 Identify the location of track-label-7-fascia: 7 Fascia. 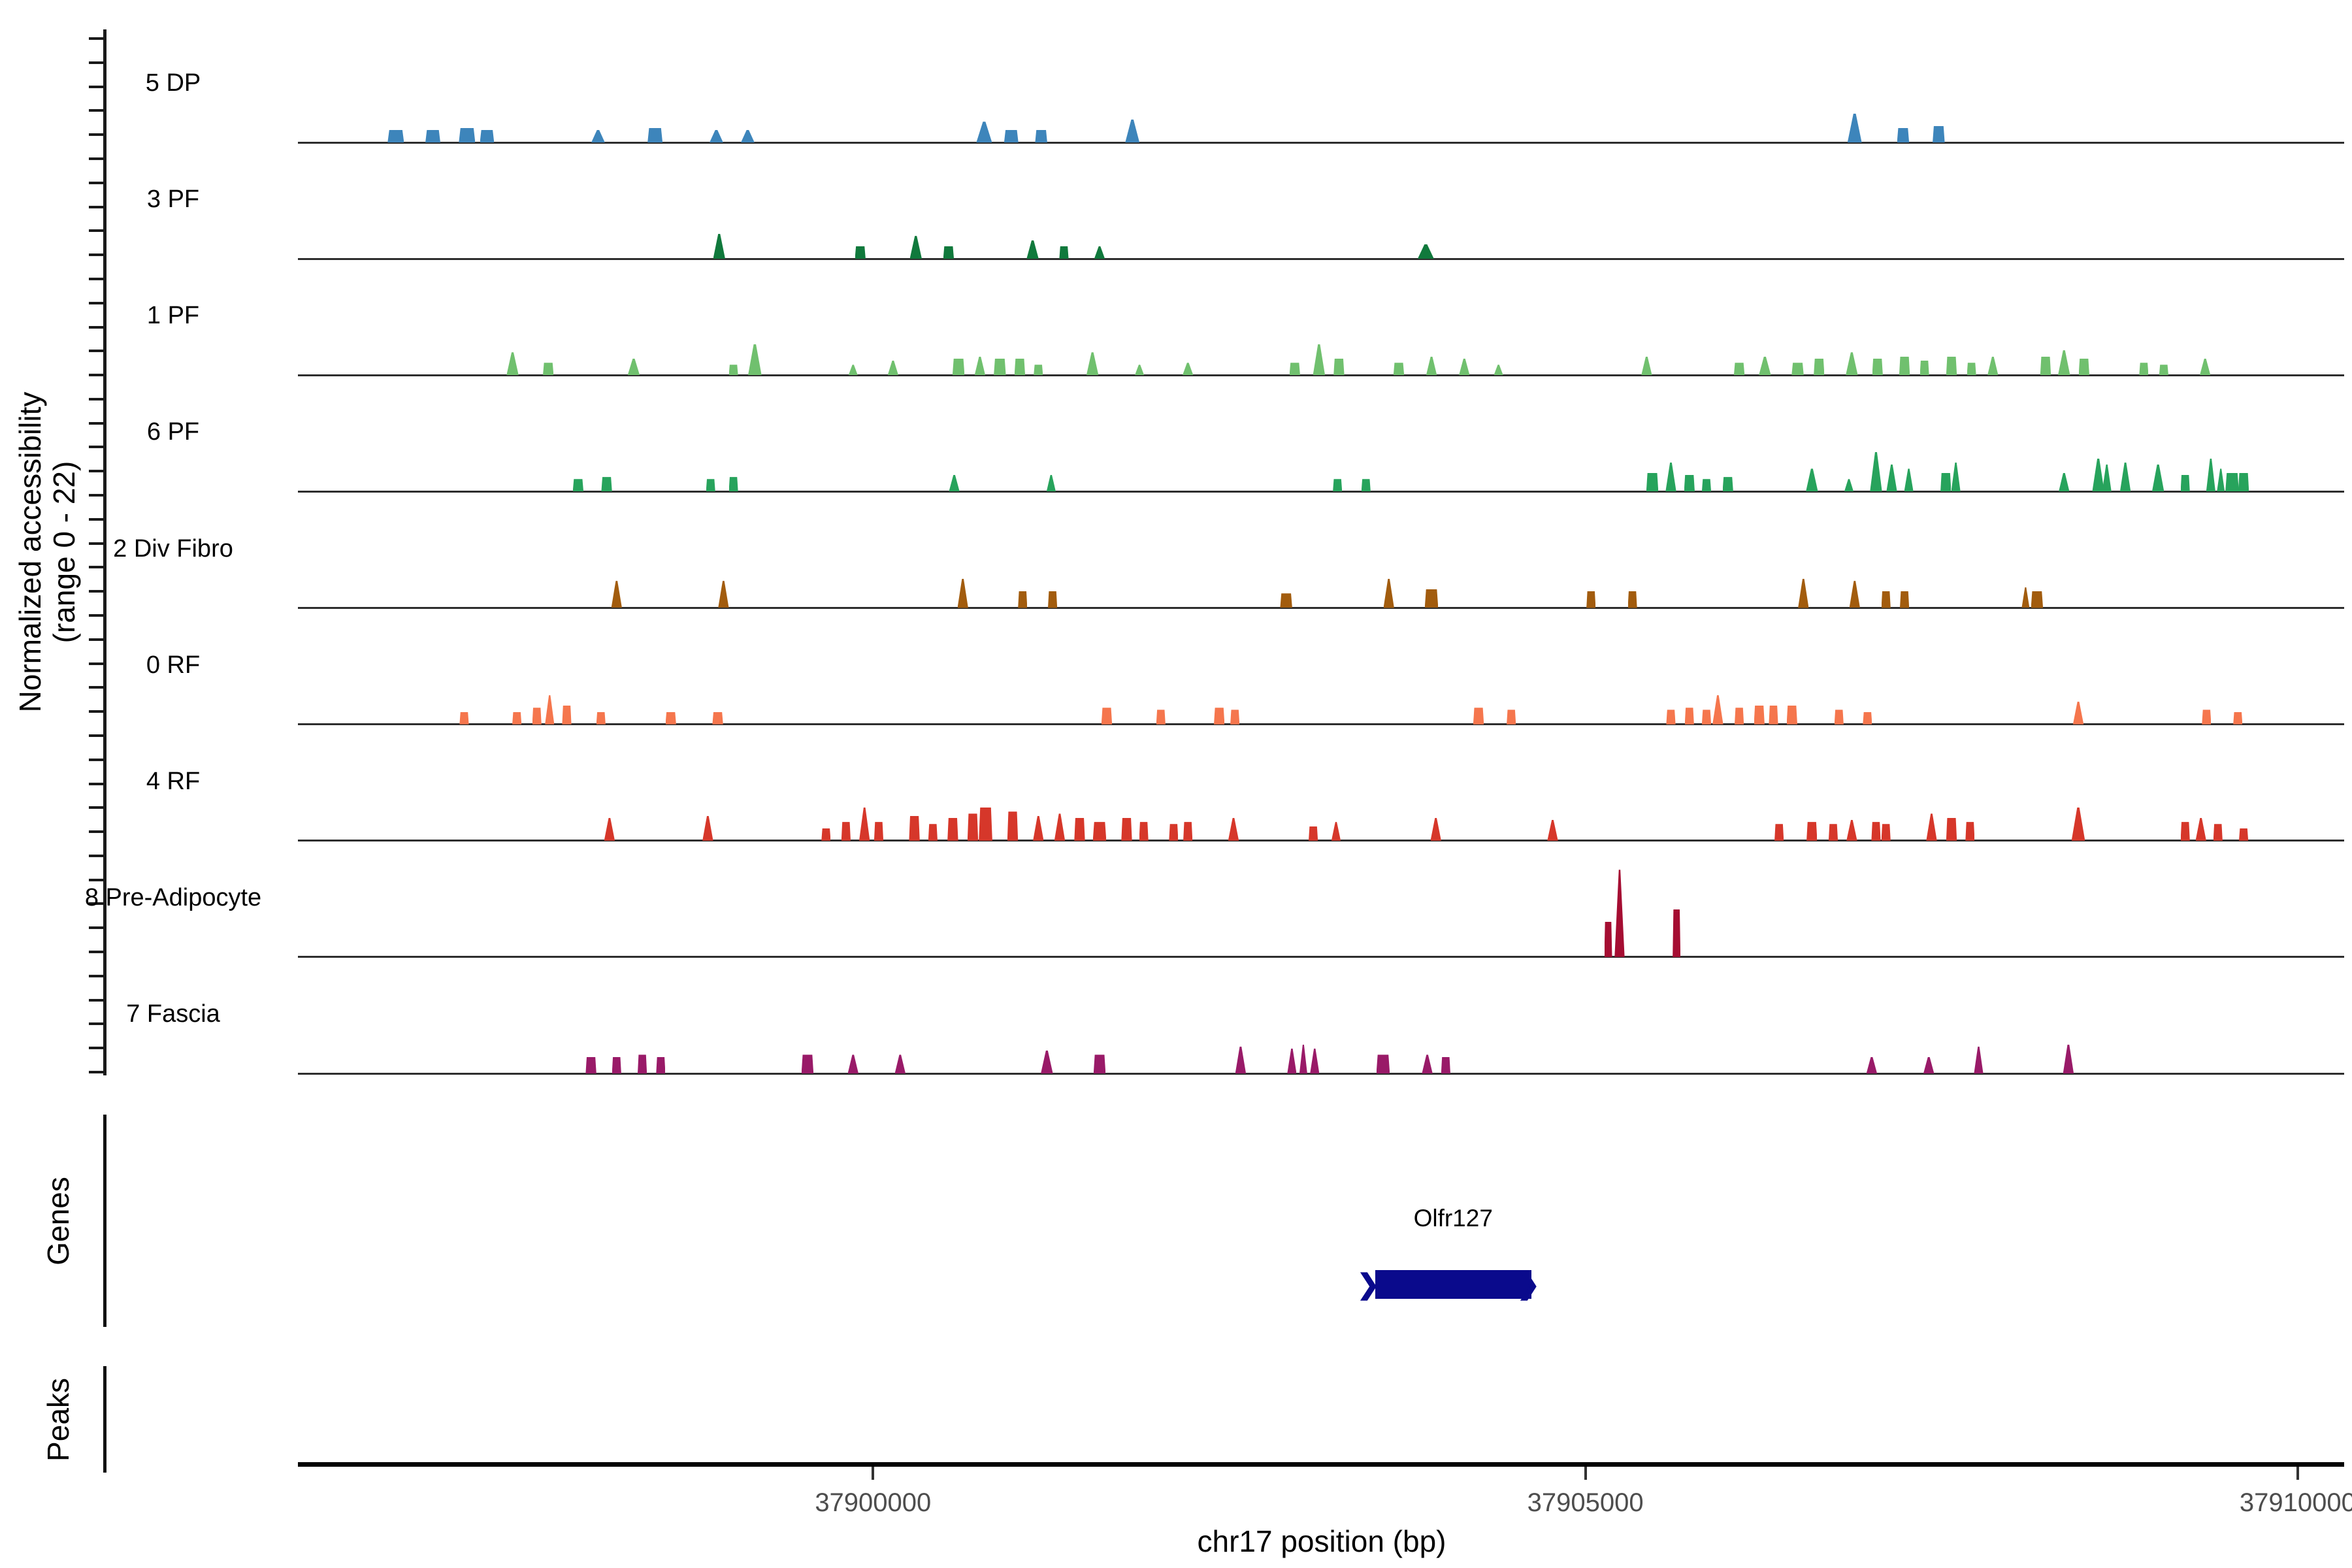
(173, 1014).